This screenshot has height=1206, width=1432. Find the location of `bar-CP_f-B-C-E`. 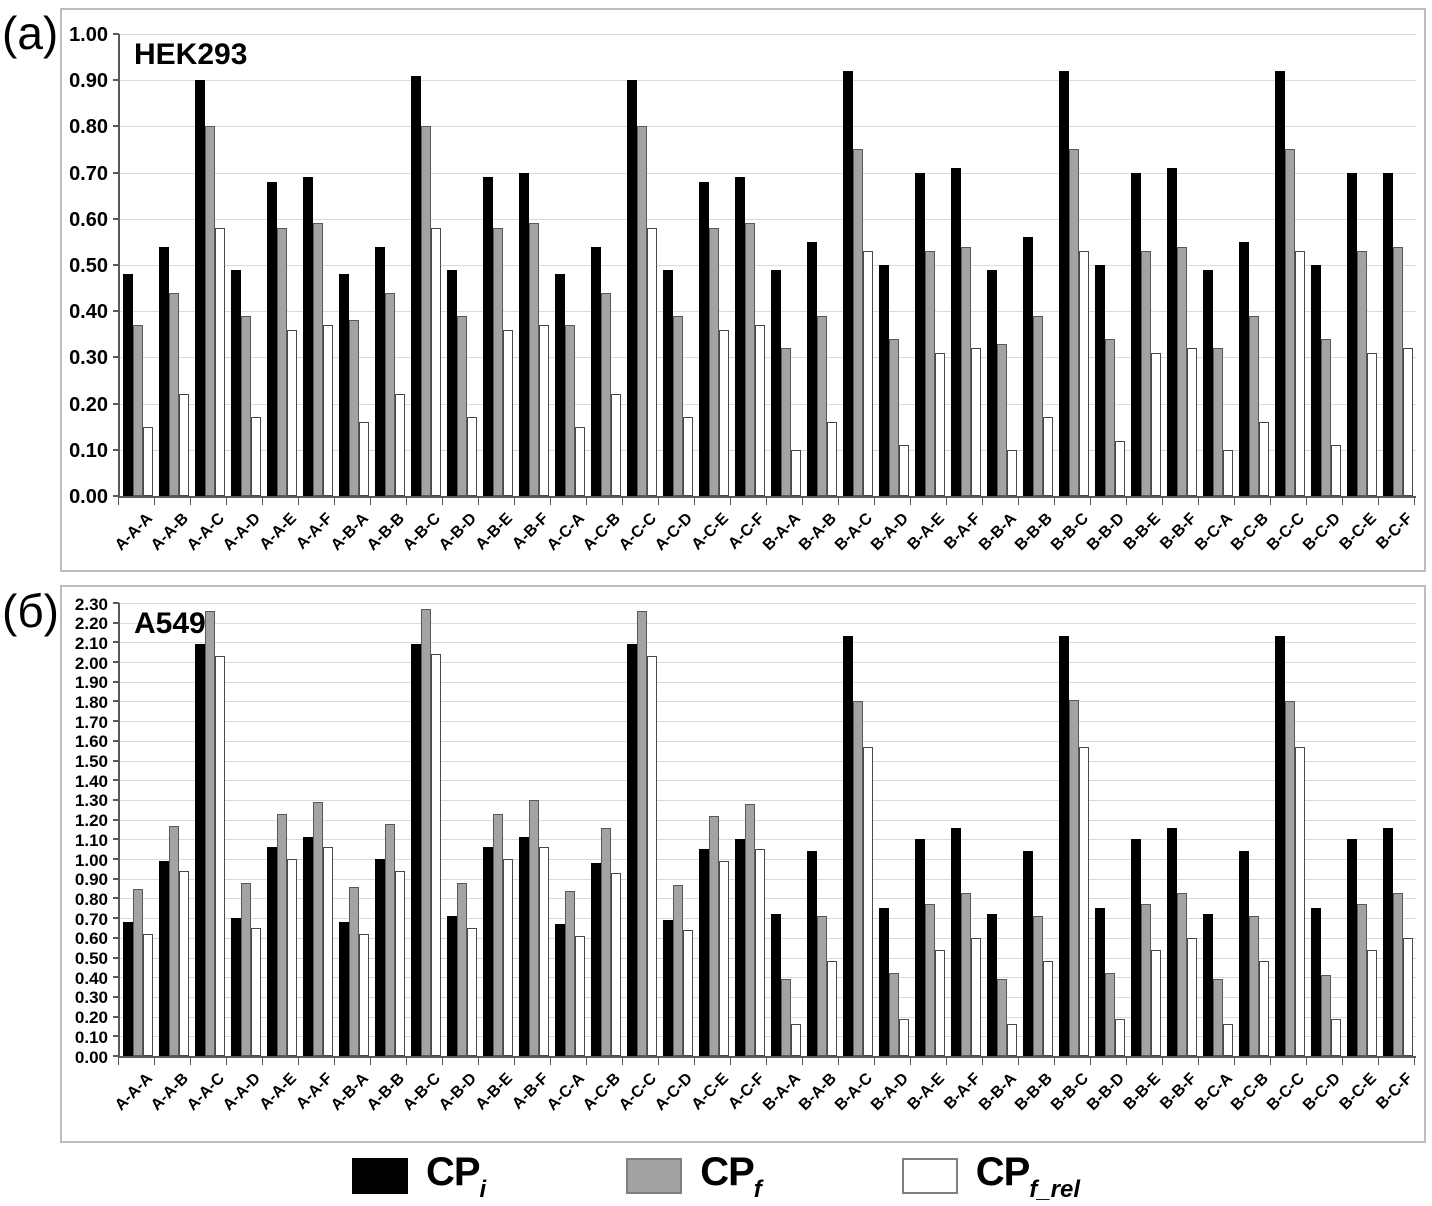

bar-CP_f-B-C-E is located at coordinates (1362, 980).